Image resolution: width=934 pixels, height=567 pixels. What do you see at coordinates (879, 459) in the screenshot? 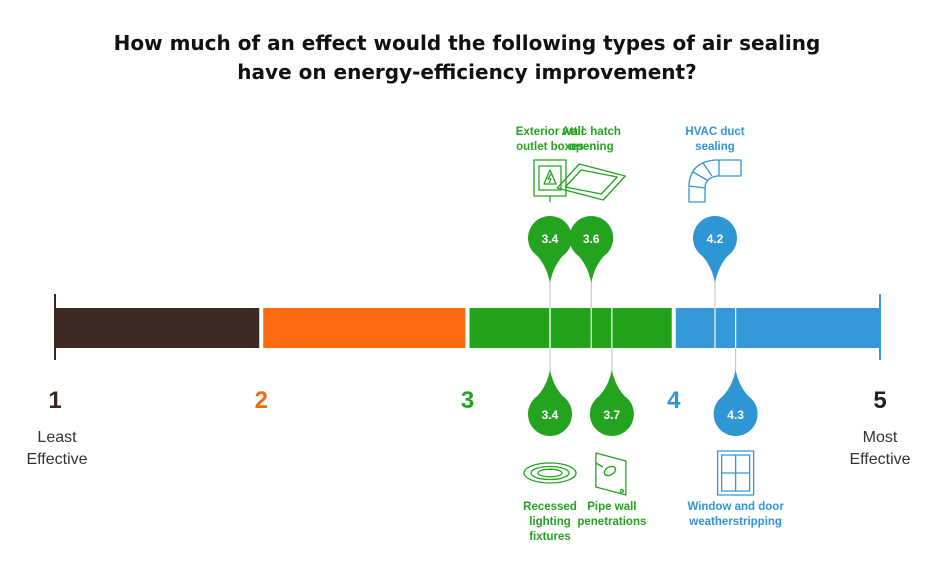
I see `most-effective-label-line-2: Effective` at bounding box center [879, 459].